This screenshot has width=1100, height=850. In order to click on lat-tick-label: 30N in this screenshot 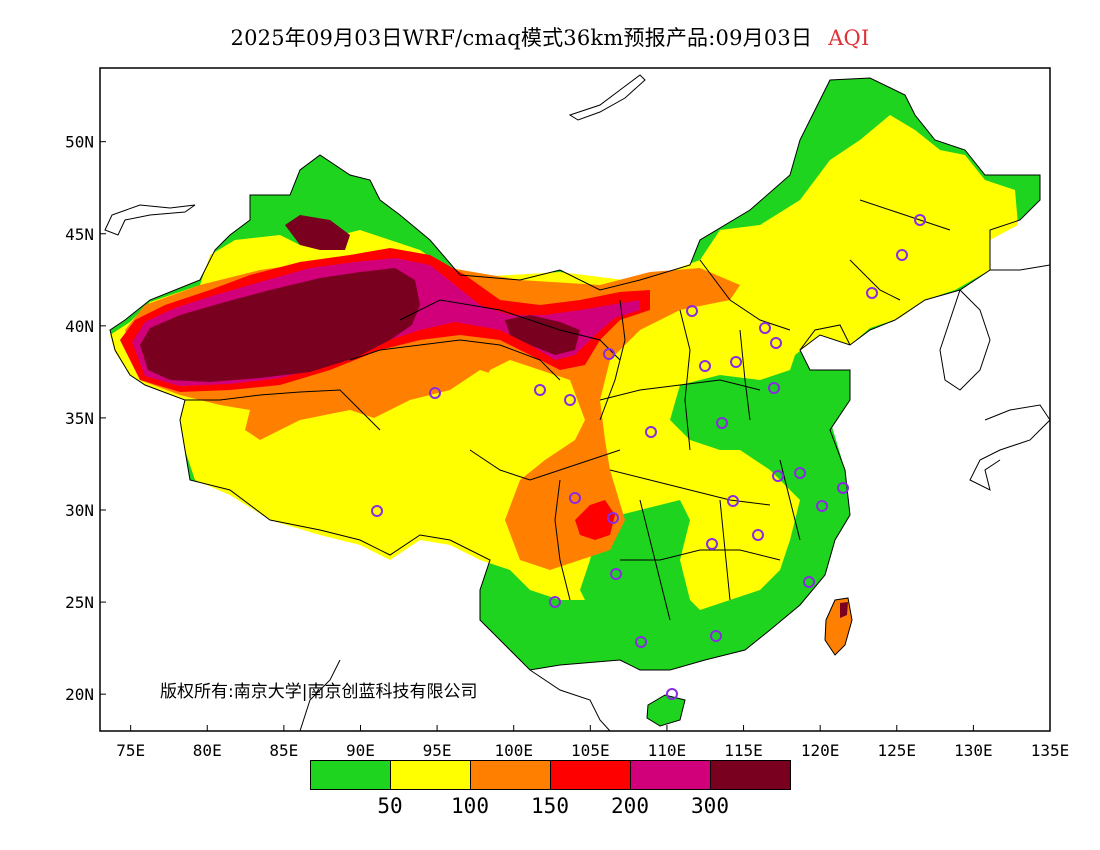, I will do `click(79, 510)`.